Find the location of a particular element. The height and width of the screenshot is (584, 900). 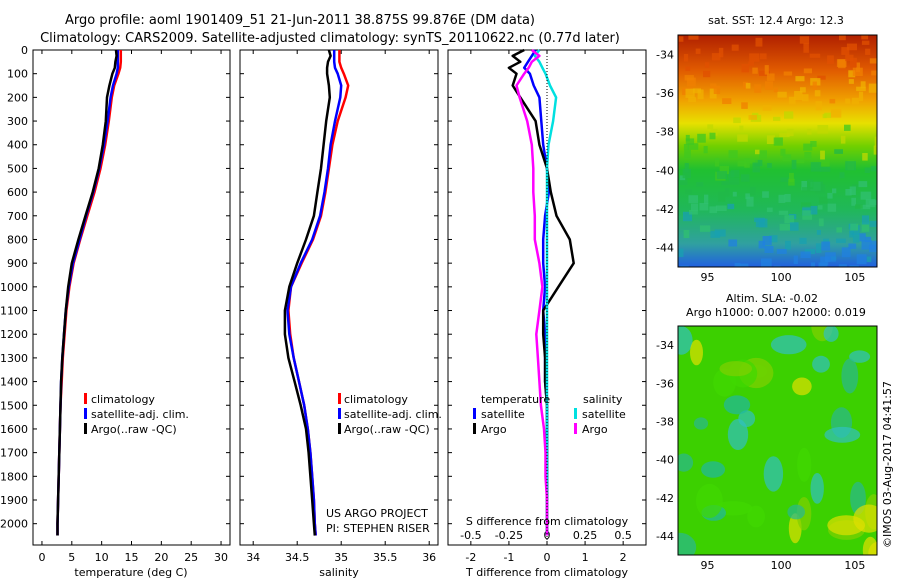

project-name: US ARGO PROJECT is located at coordinates (377, 513).